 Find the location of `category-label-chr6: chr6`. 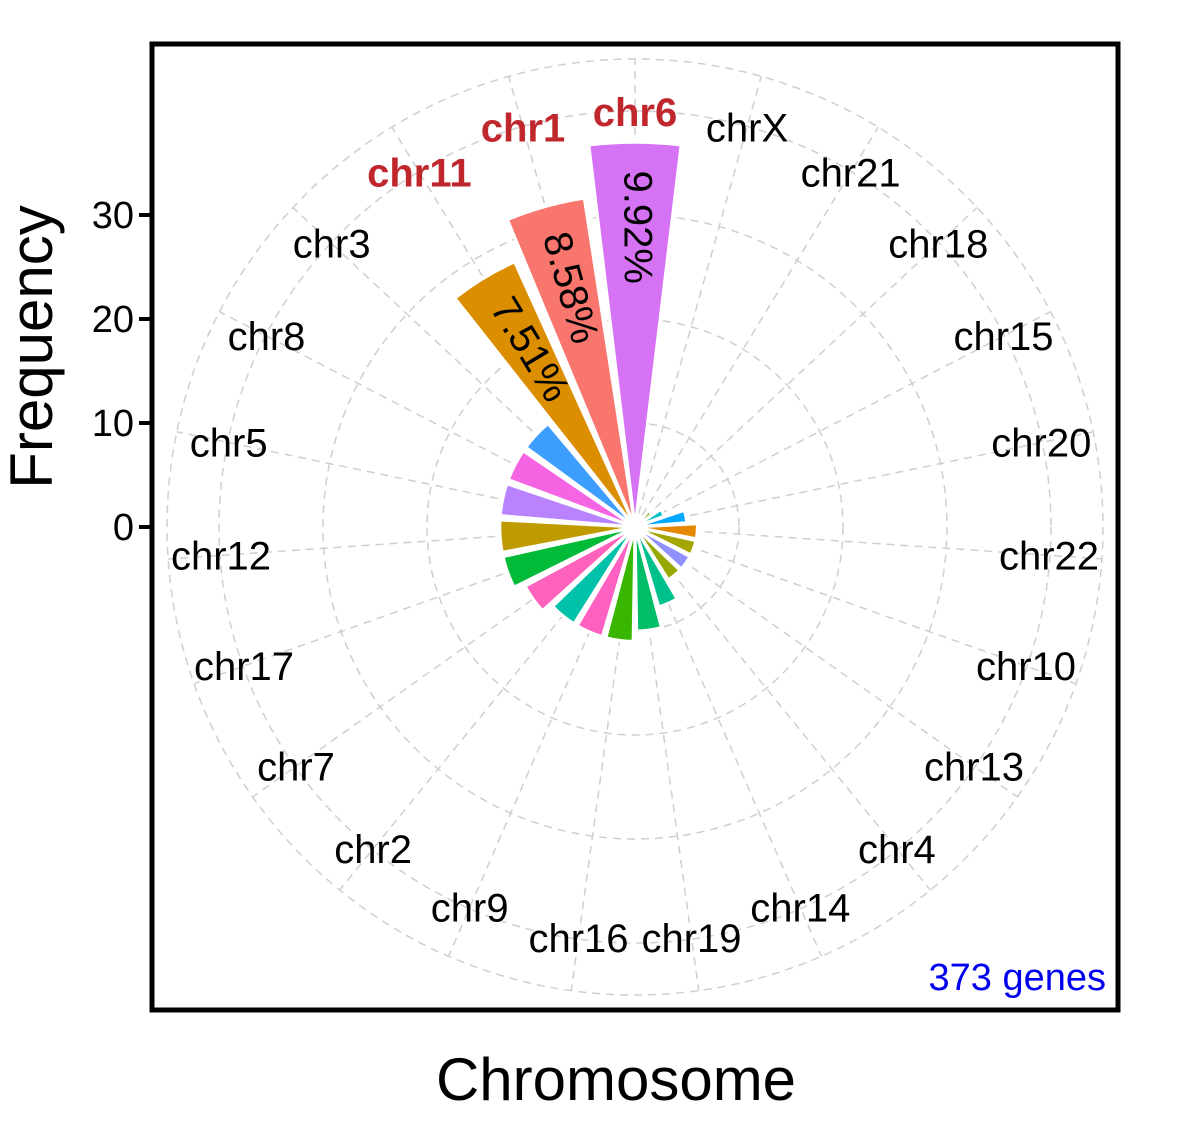

category-label-chr6: chr6 is located at coordinates (635, 113).